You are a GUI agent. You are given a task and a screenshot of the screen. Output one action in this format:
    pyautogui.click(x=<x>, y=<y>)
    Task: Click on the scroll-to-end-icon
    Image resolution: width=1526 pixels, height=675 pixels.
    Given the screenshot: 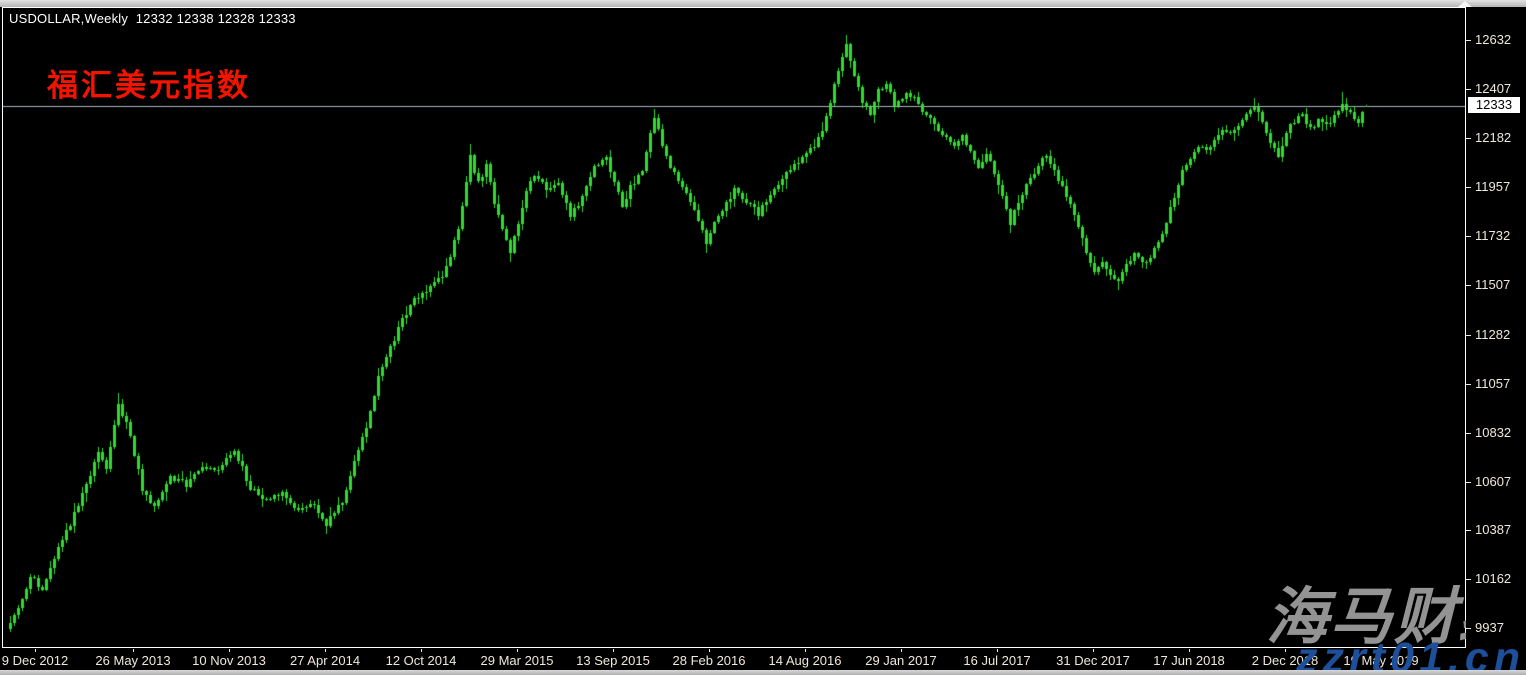 What is the action you would take?
    pyautogui.click(x=1465, y=4)
    